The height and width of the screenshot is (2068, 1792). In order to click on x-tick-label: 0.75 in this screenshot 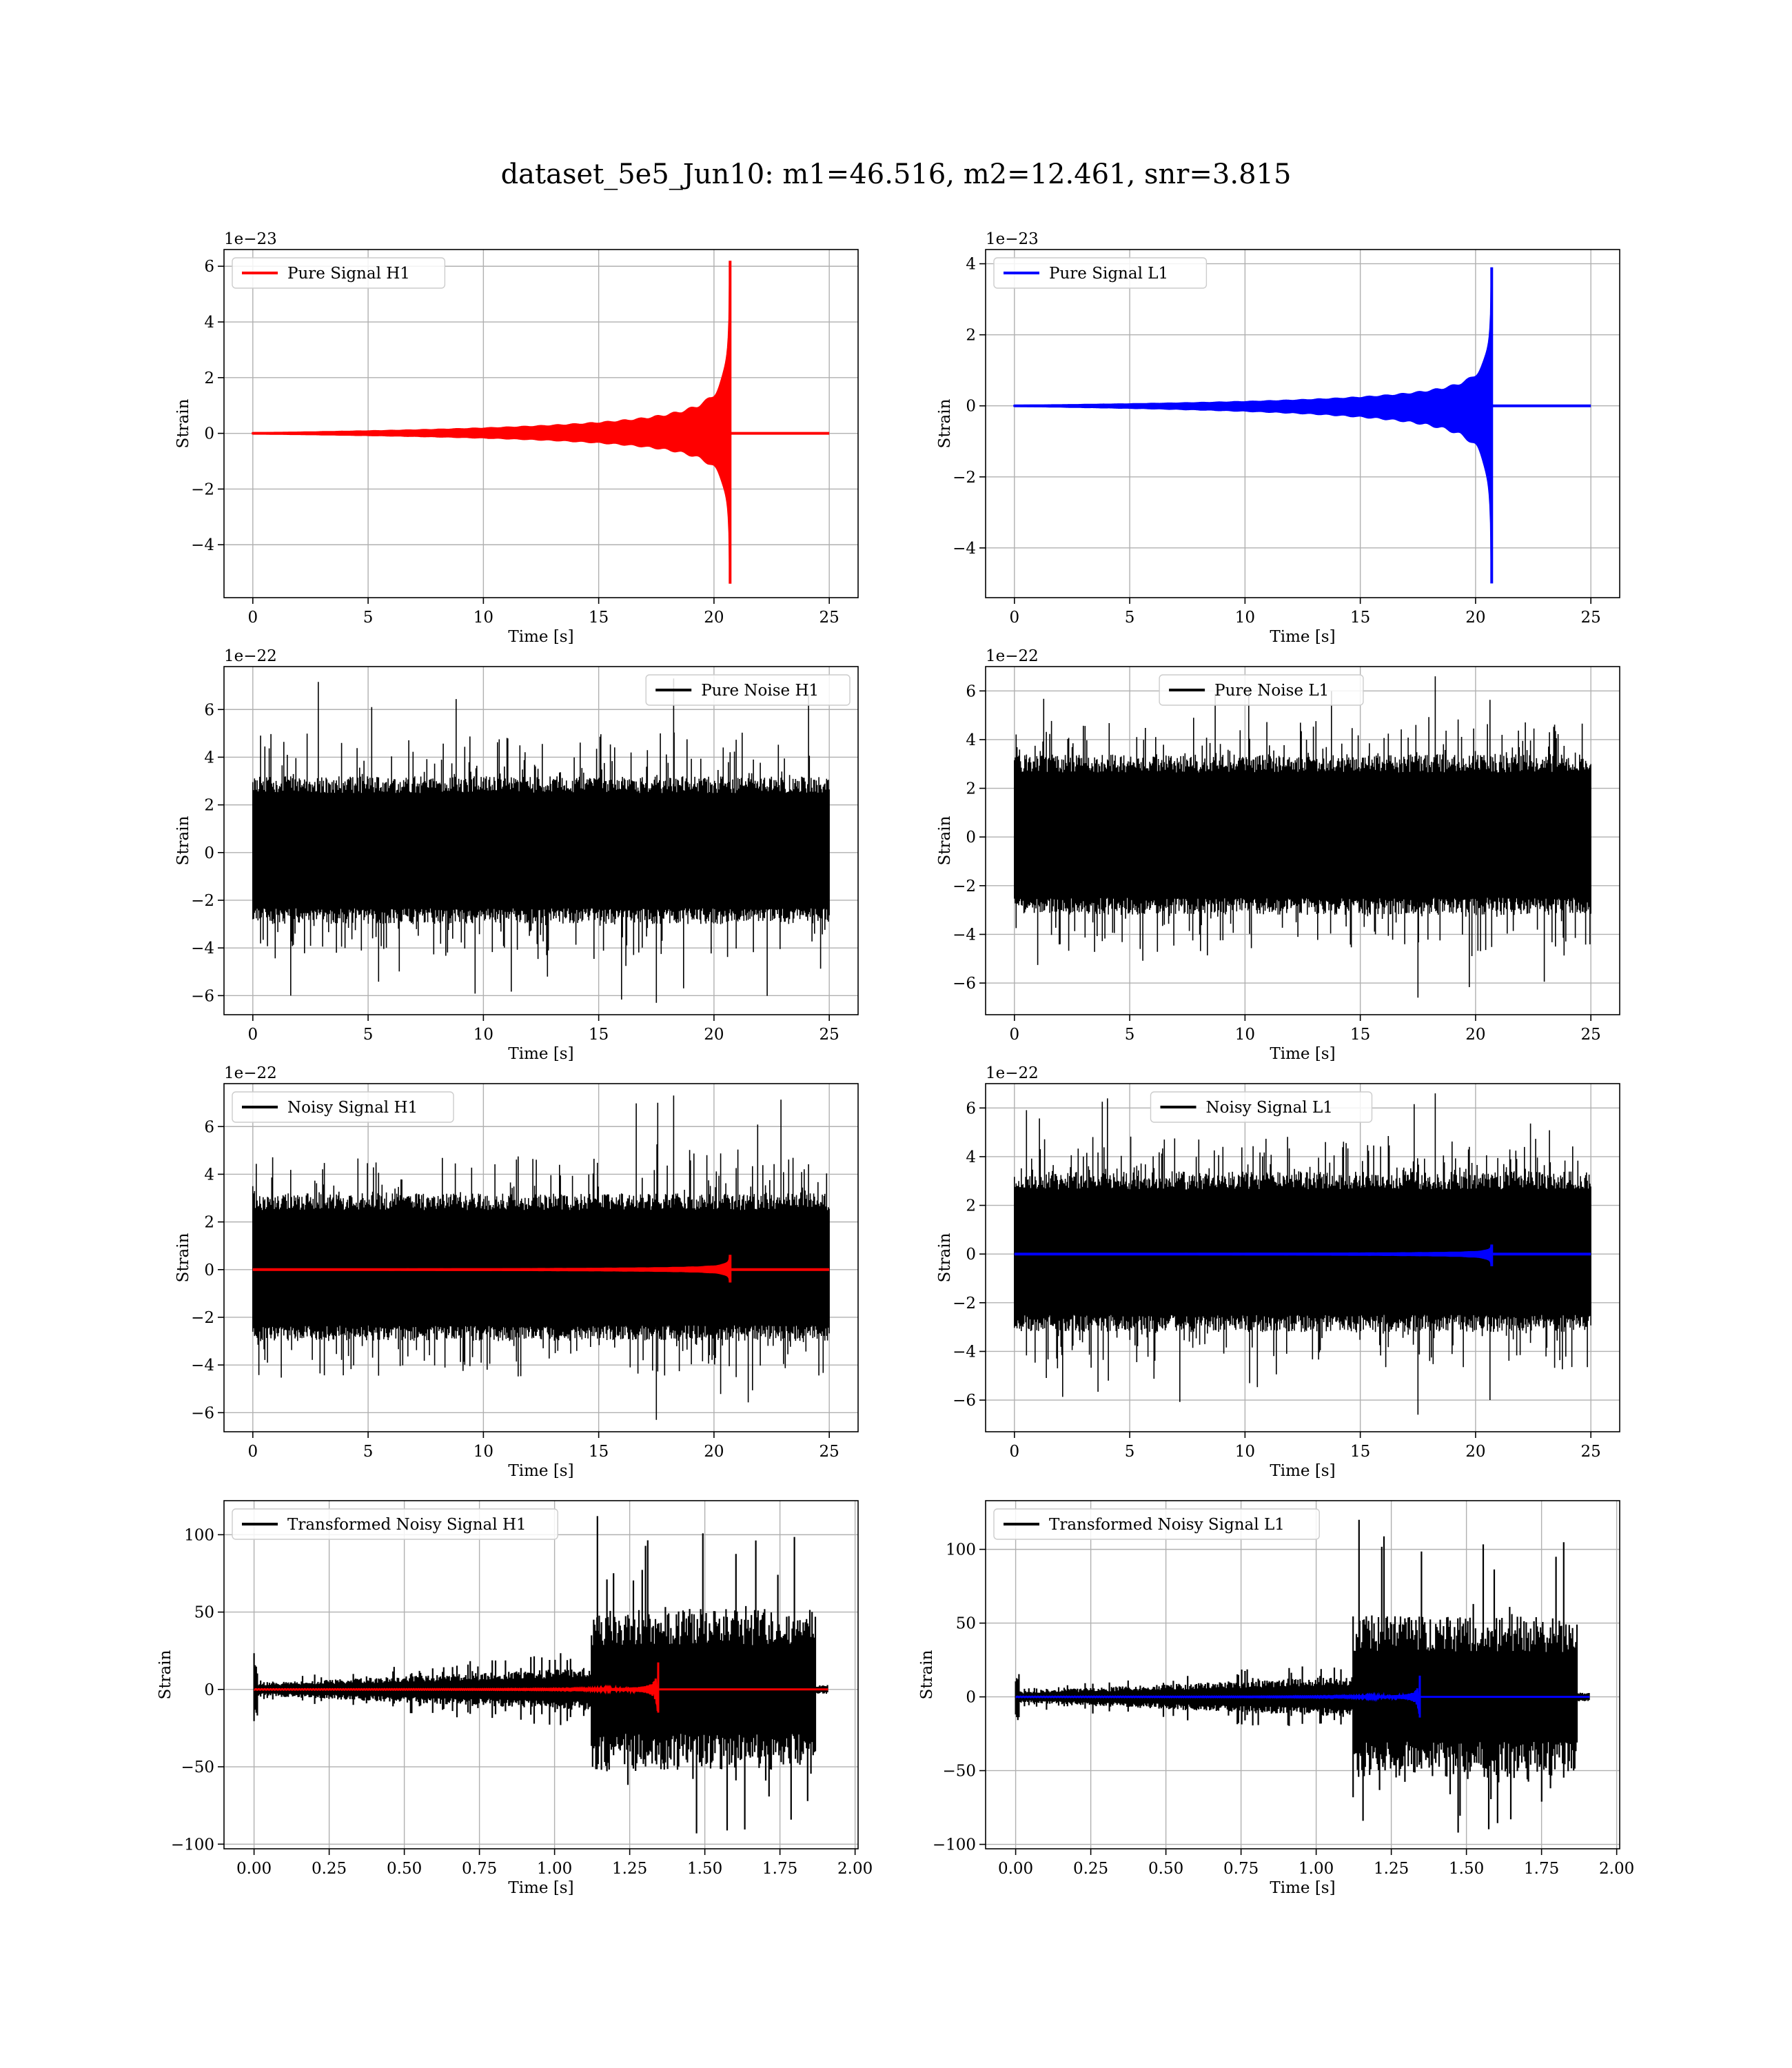, I will do `click(1241, 1869)`.